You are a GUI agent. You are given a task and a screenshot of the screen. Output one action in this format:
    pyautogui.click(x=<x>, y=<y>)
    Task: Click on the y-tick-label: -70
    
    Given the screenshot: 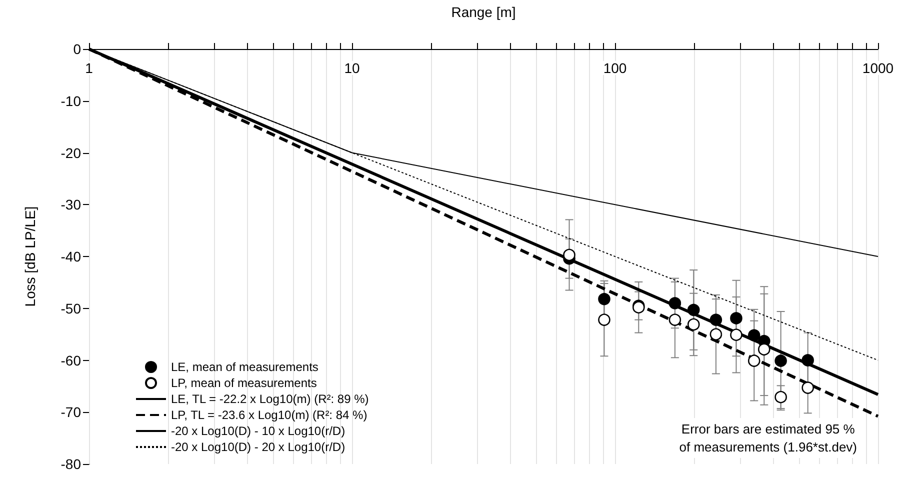 What is the action you would take?
    pyautogui.click(x=71, y=412)
    